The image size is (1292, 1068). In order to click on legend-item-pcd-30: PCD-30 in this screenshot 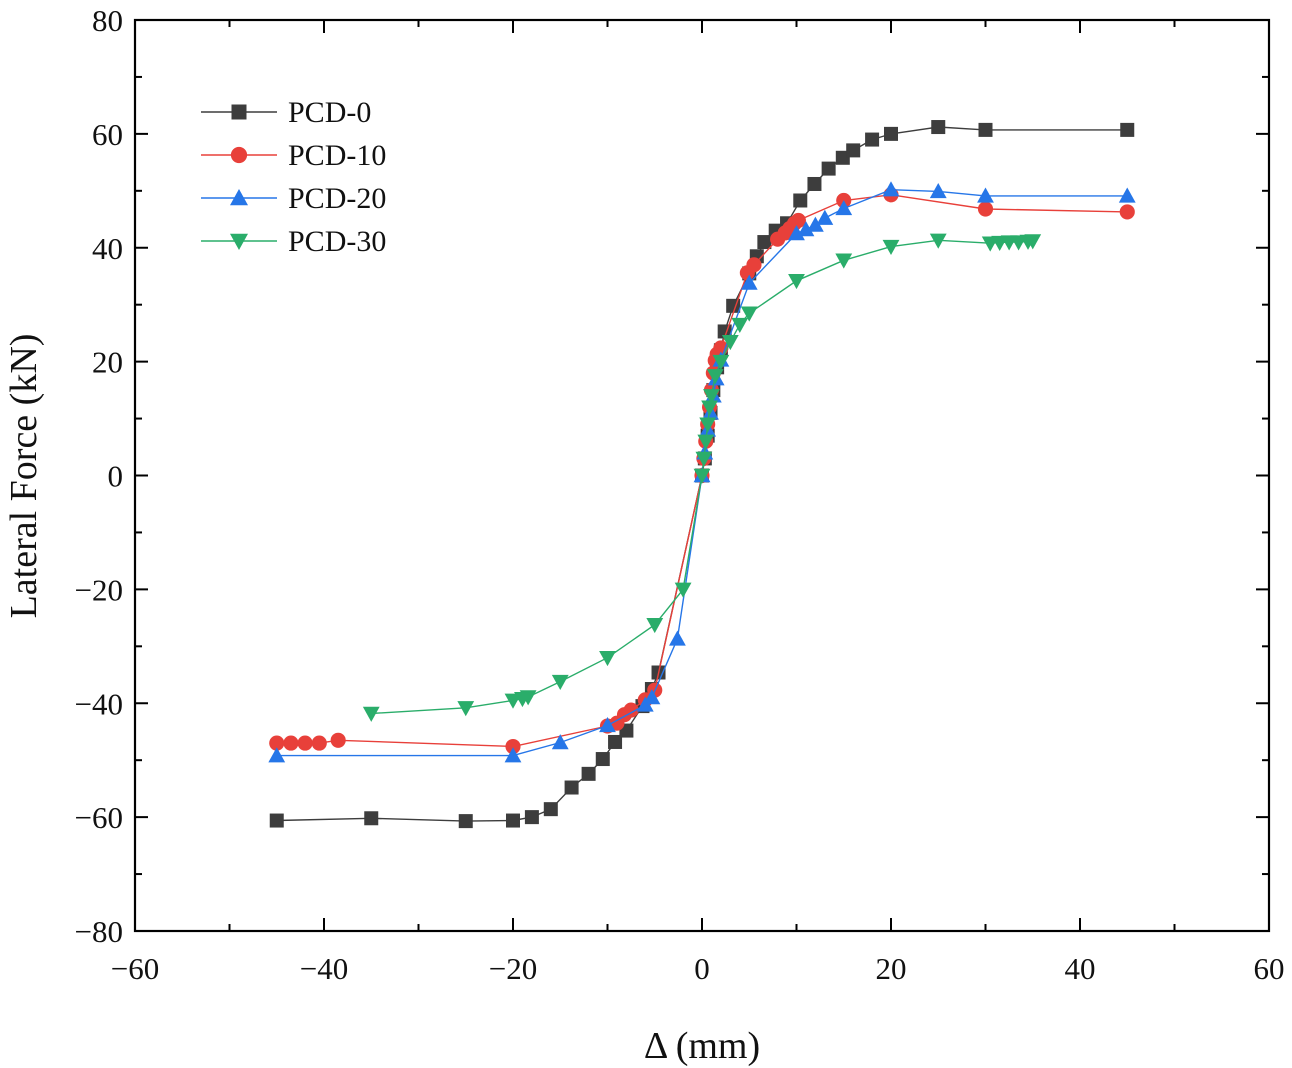, I will do `click(293, 241)`.